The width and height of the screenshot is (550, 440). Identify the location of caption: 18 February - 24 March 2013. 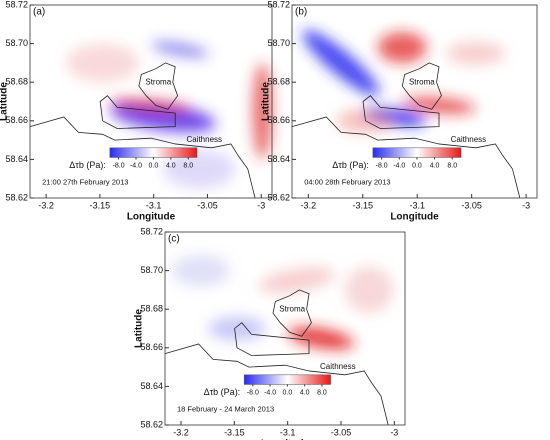
(225, 409).